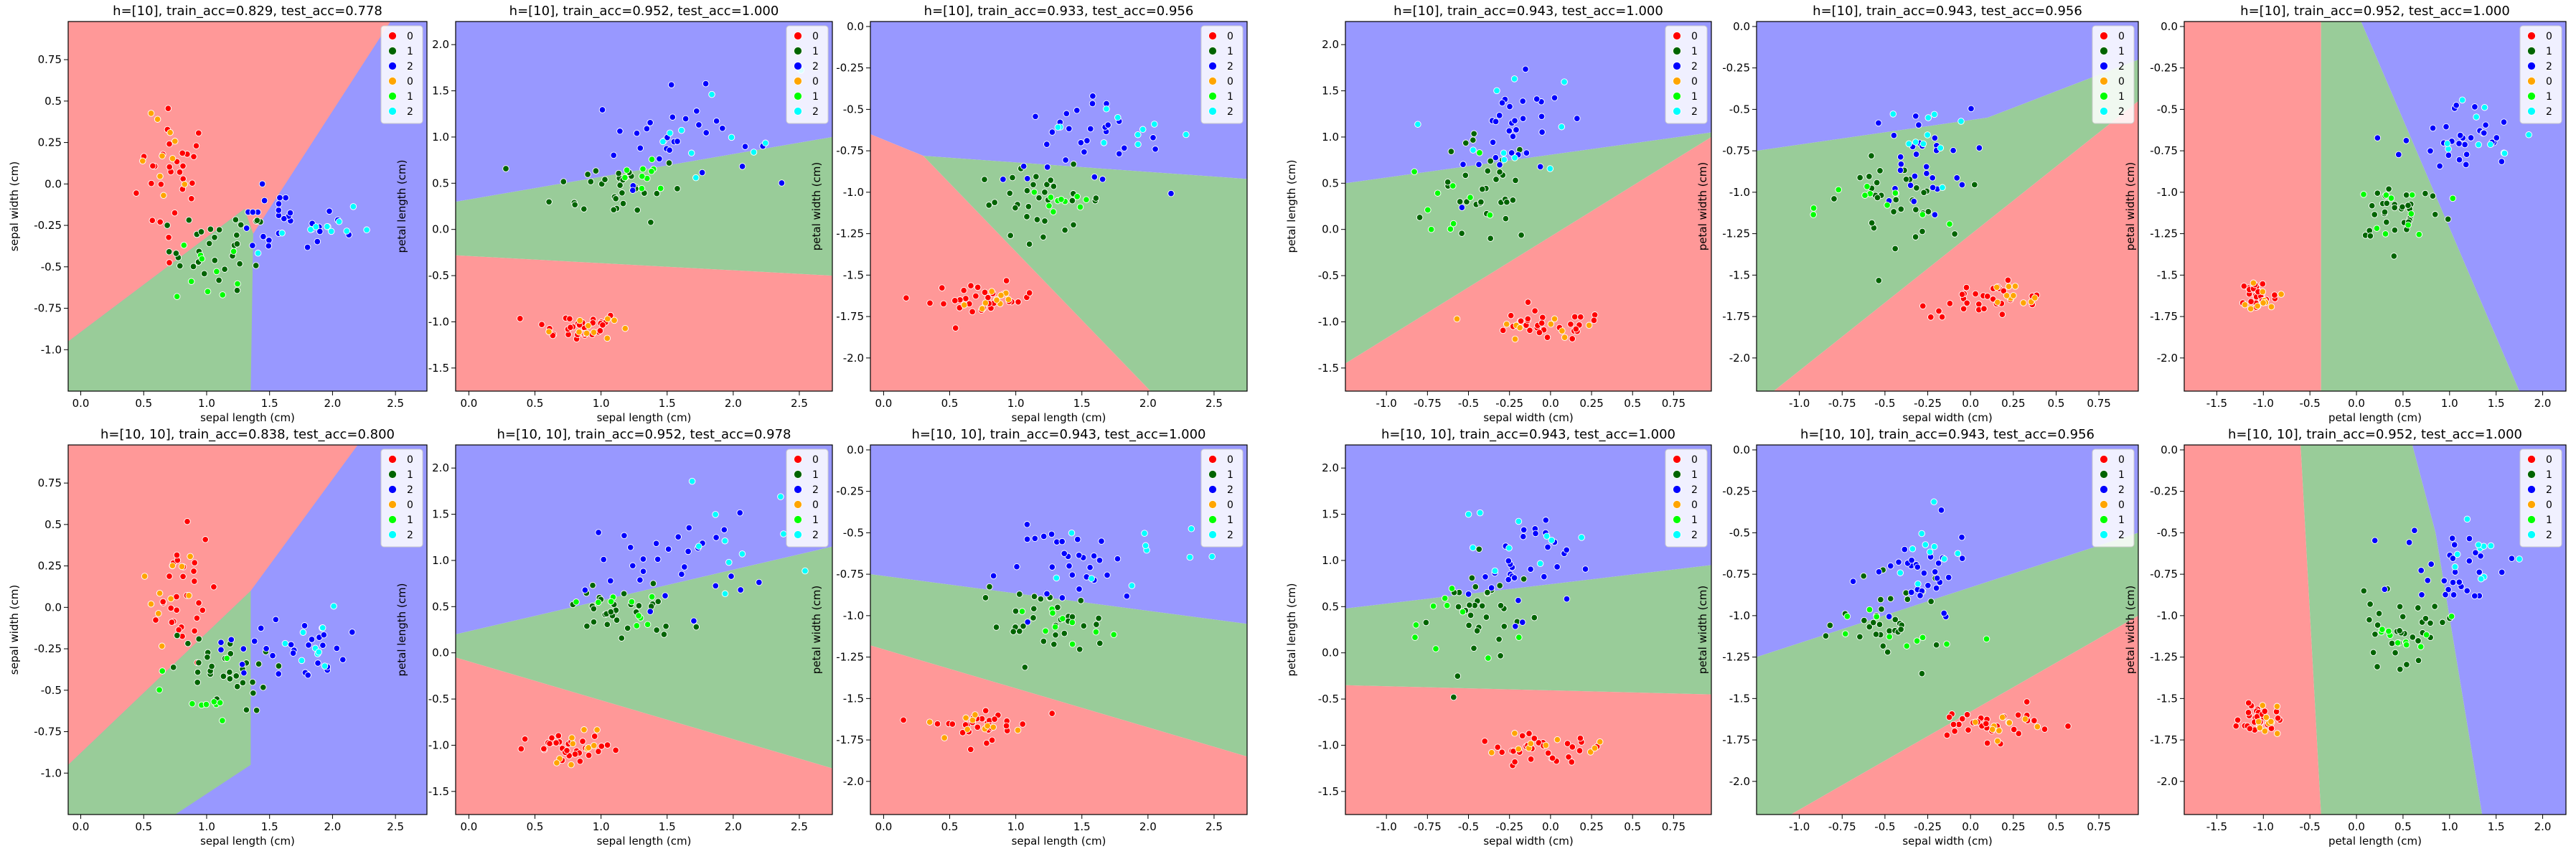 This screenshot has width=2576, height=854. Describe the element at coordinates (1016, 403) in the screenshot. I see `x-tick-label: 1.0` at that location.